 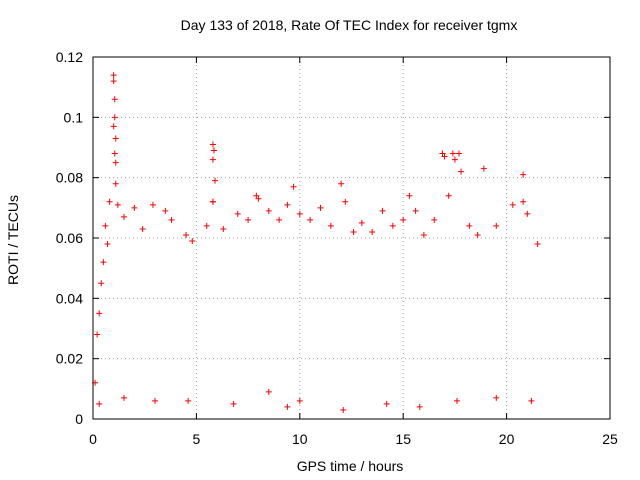 What do you see at coordinates (403, 439) in the screenshot?
I see `x-tick-label: 15` at bounding box center [403, 439].